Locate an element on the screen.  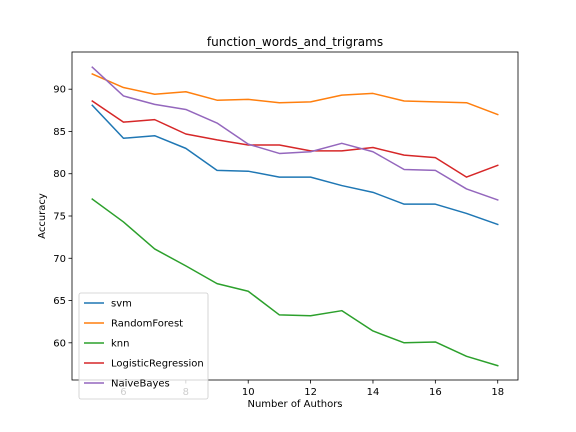
x-tick-label: 18 is located at coordinates (497, 392).